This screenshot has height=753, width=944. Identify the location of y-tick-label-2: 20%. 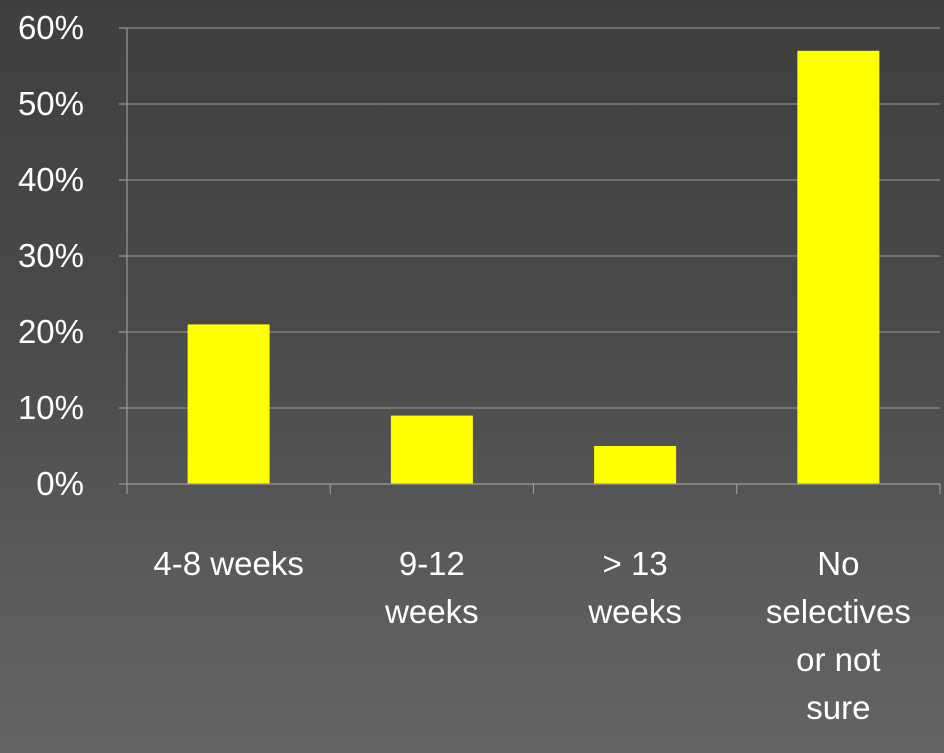
(51, 331).